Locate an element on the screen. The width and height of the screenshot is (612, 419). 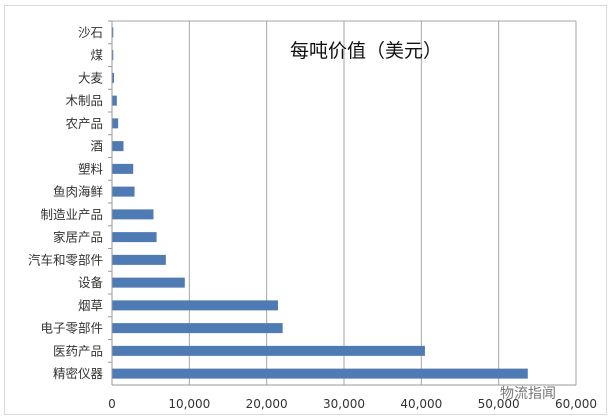
category-label: 大麦 is located at coordinates (91, 77).